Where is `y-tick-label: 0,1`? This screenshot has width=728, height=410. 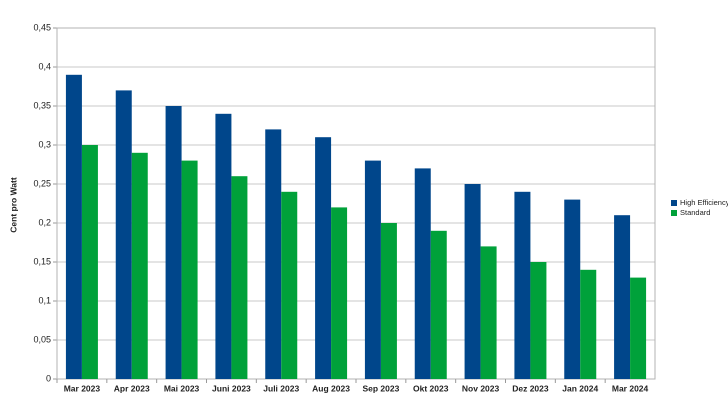
y-tick-label: 0,1 is located at coordinates (44, 300).